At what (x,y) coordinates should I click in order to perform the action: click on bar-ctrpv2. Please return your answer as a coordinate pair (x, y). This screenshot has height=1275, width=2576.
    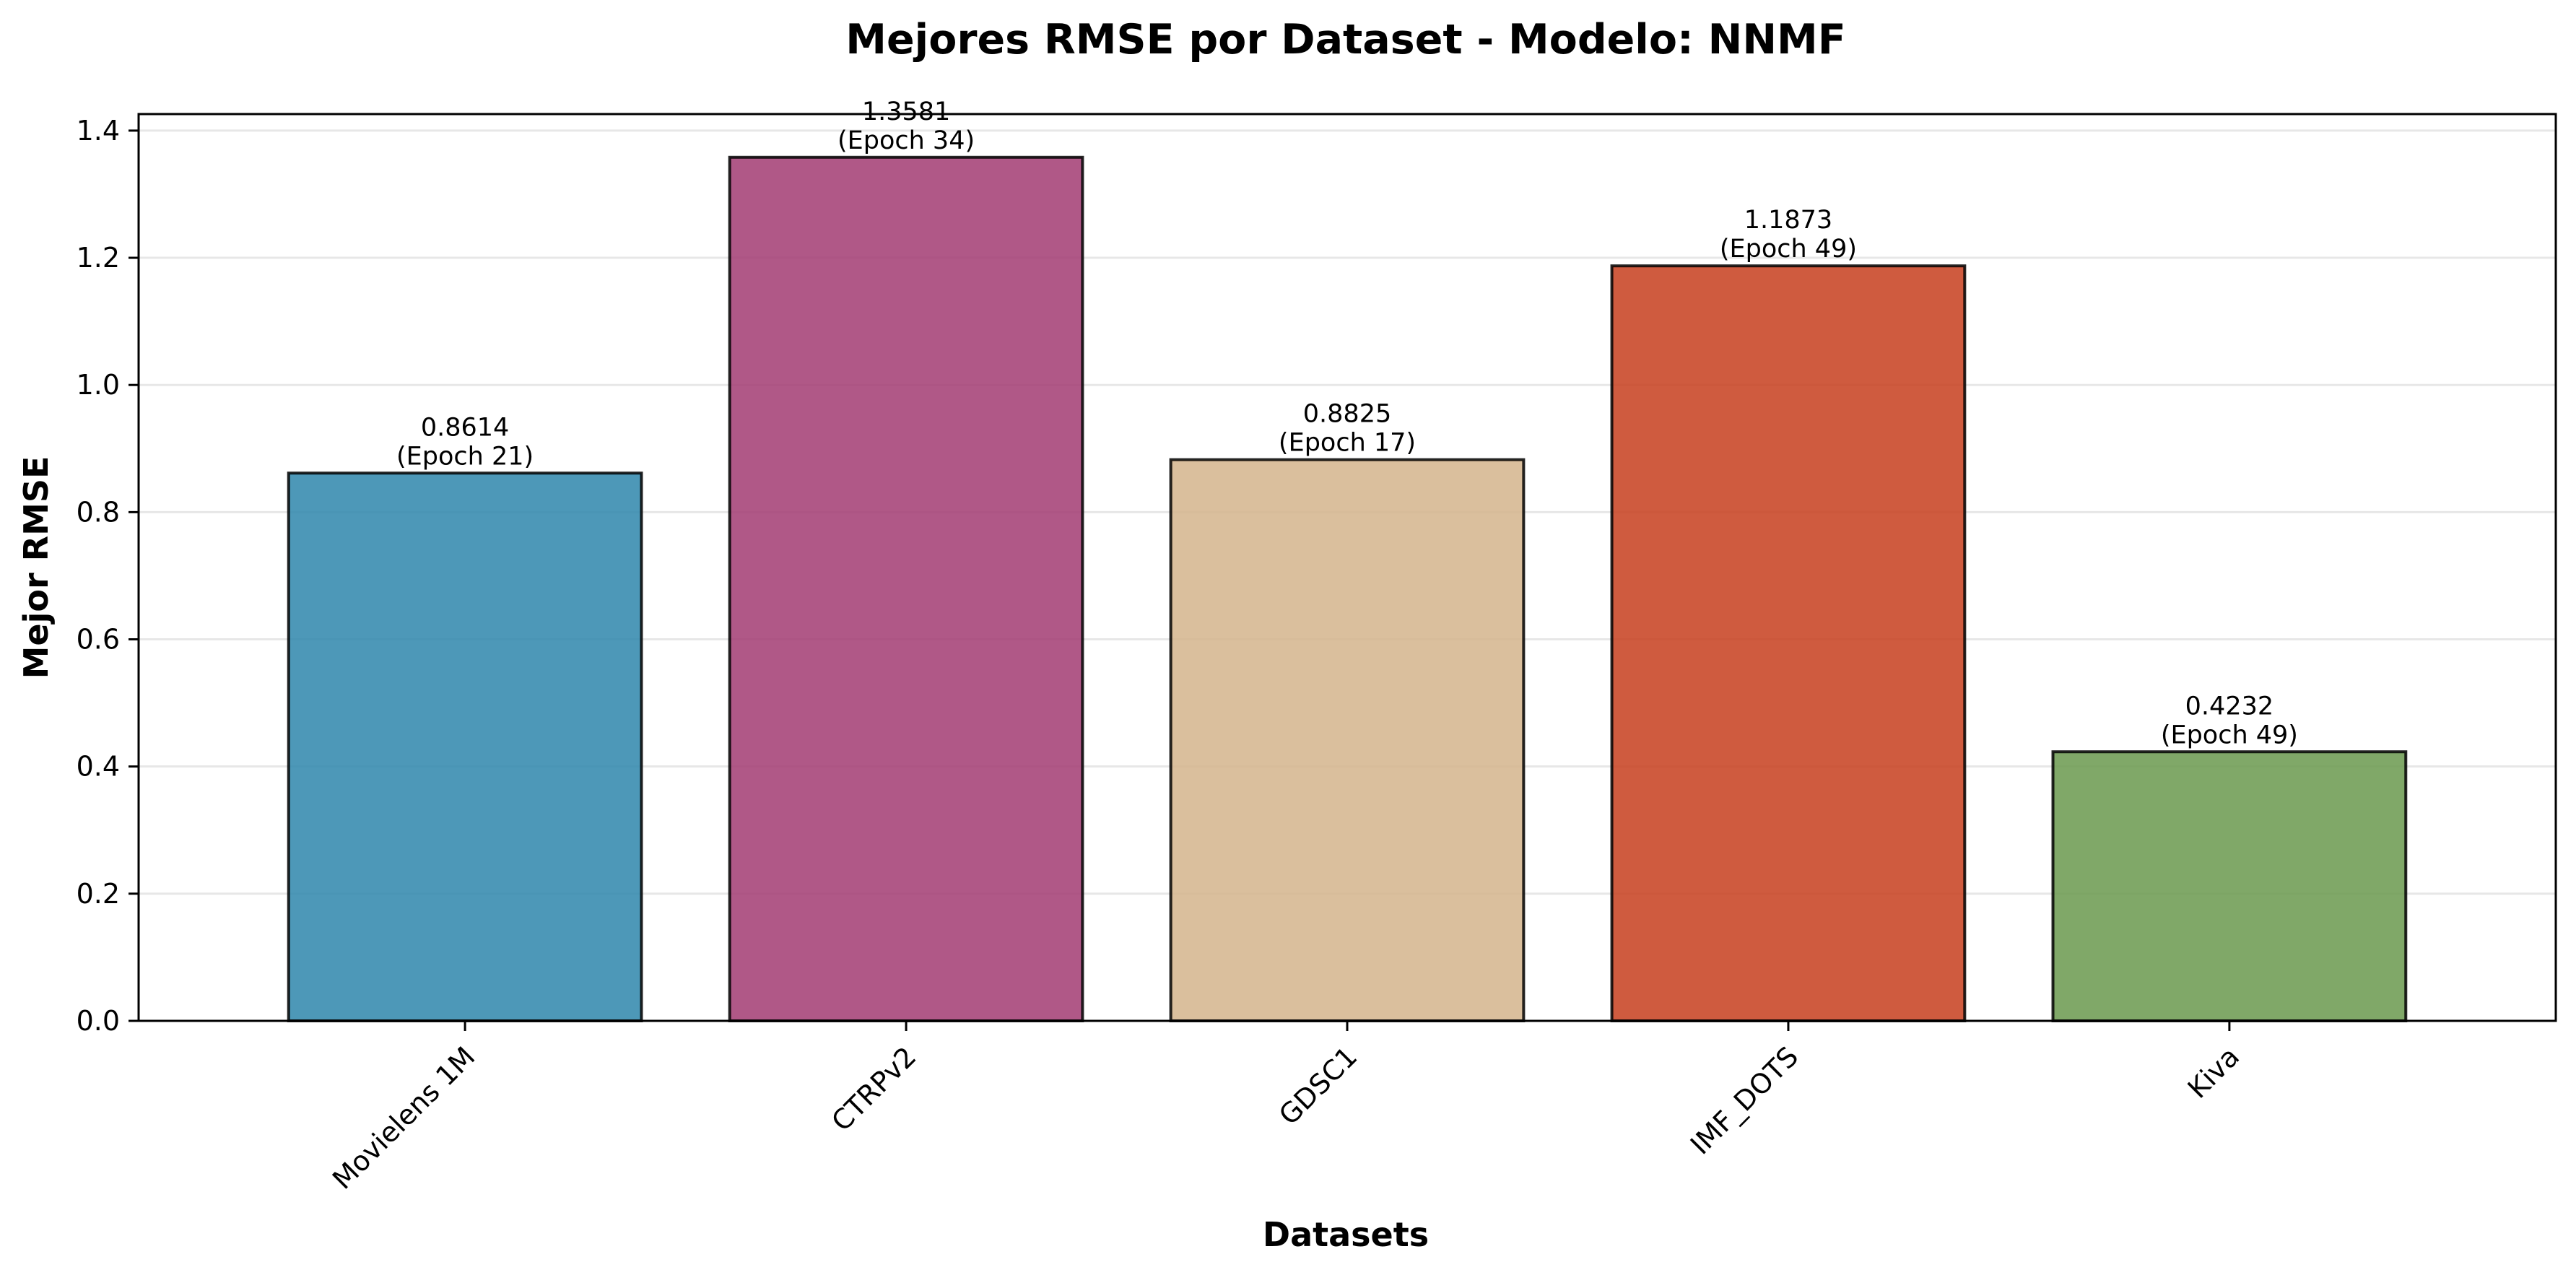
    Looking at the image, I should click on (906, 589).